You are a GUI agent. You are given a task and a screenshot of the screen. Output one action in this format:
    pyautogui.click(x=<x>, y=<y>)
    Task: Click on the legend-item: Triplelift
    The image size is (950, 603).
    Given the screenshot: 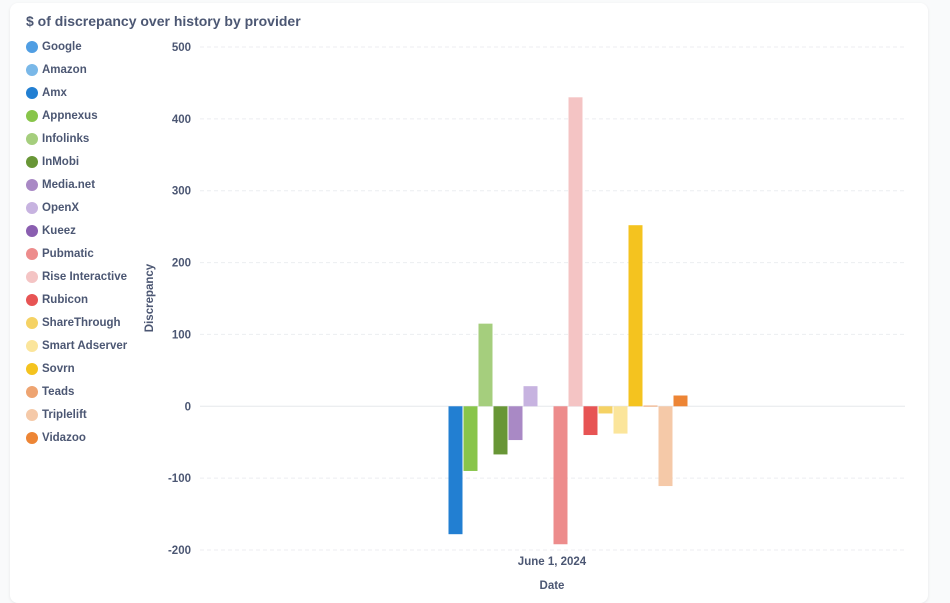 What is the action you would take?
    pyautogui.click(x=76, y=414)
    